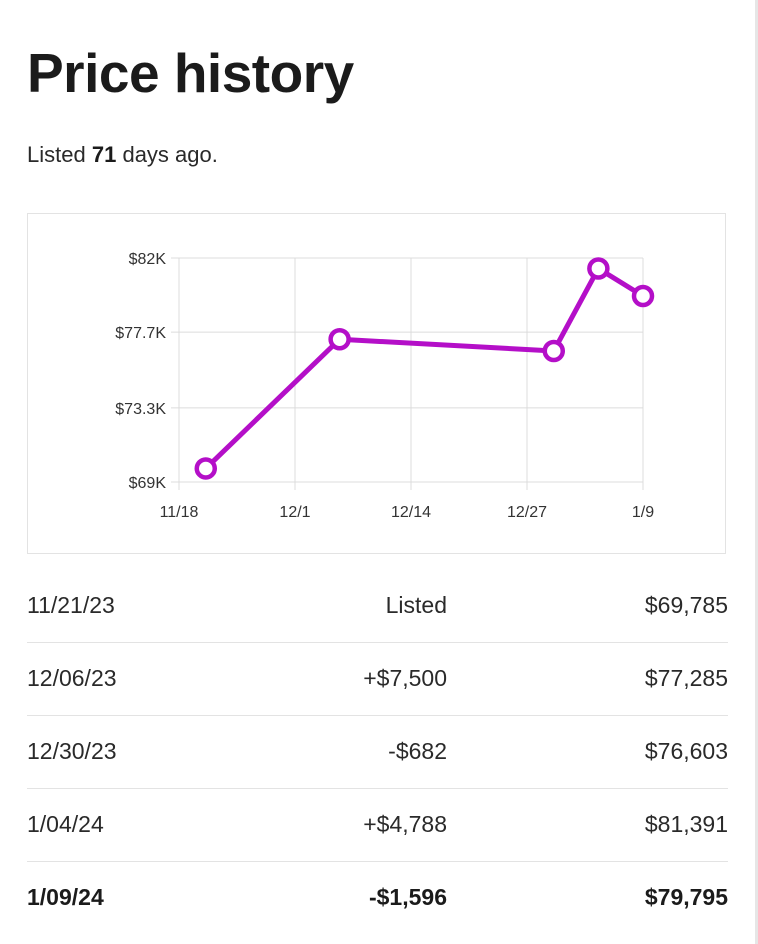 The width and height of the screenshot is (758, 944). Describe the element at coordinates (643, 512) in the screenshot. I see `x-tick-label: 1/9` at that location.